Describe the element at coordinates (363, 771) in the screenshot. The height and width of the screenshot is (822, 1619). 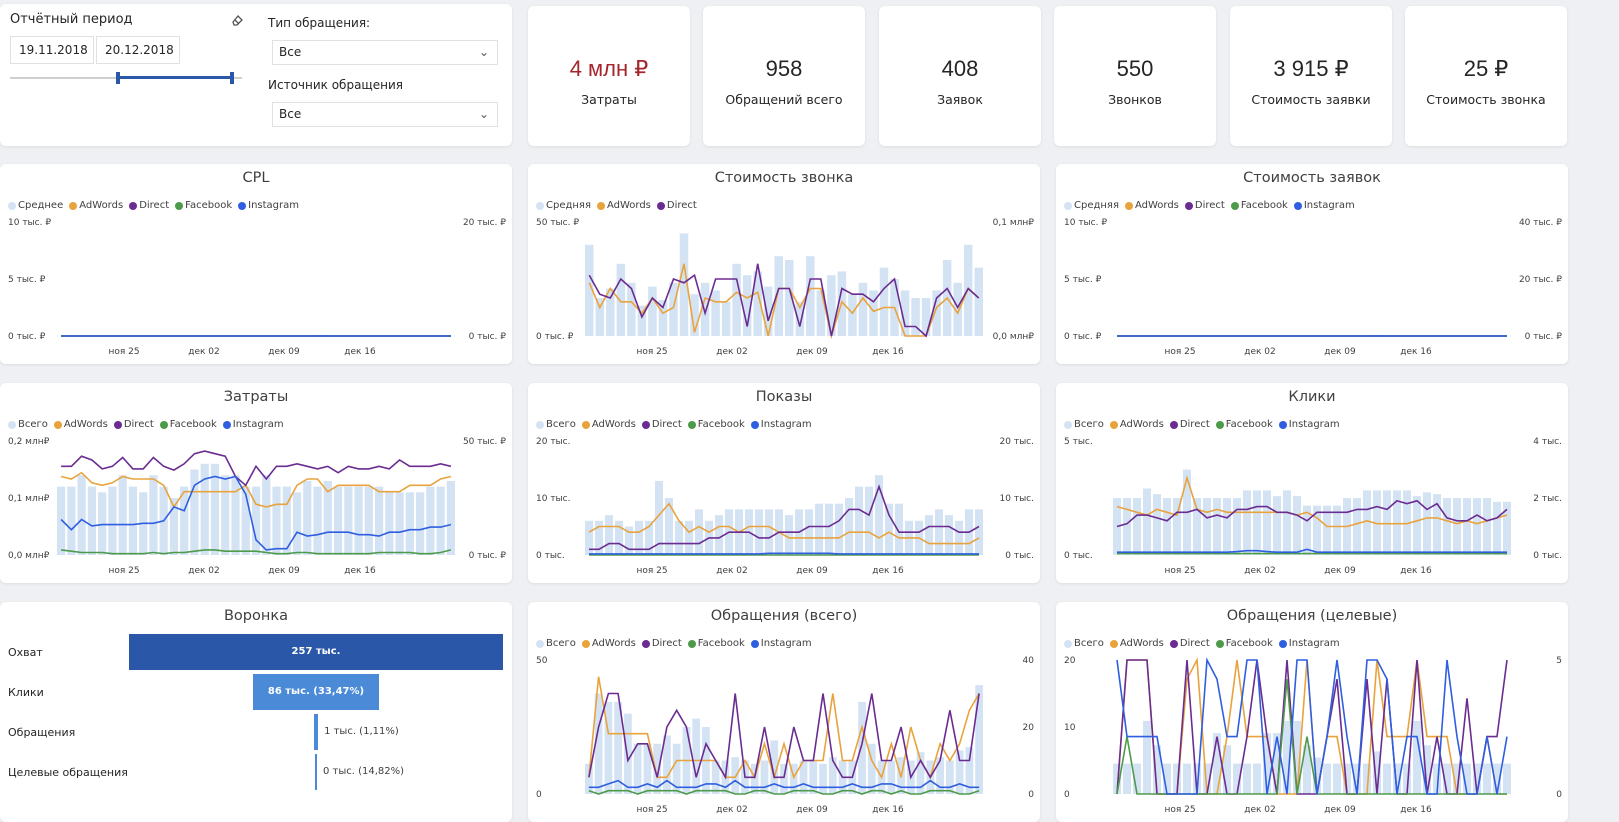
I see `funnel-value: 0 тыс. (14,82%)` at that location.